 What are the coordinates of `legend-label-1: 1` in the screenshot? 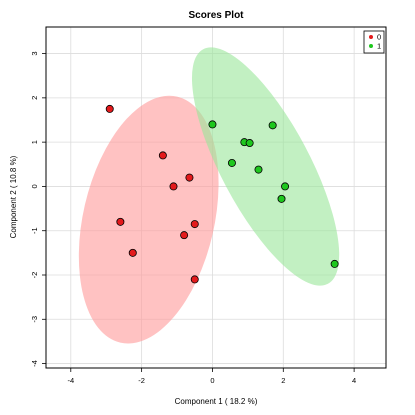 It's located at (379, 46).